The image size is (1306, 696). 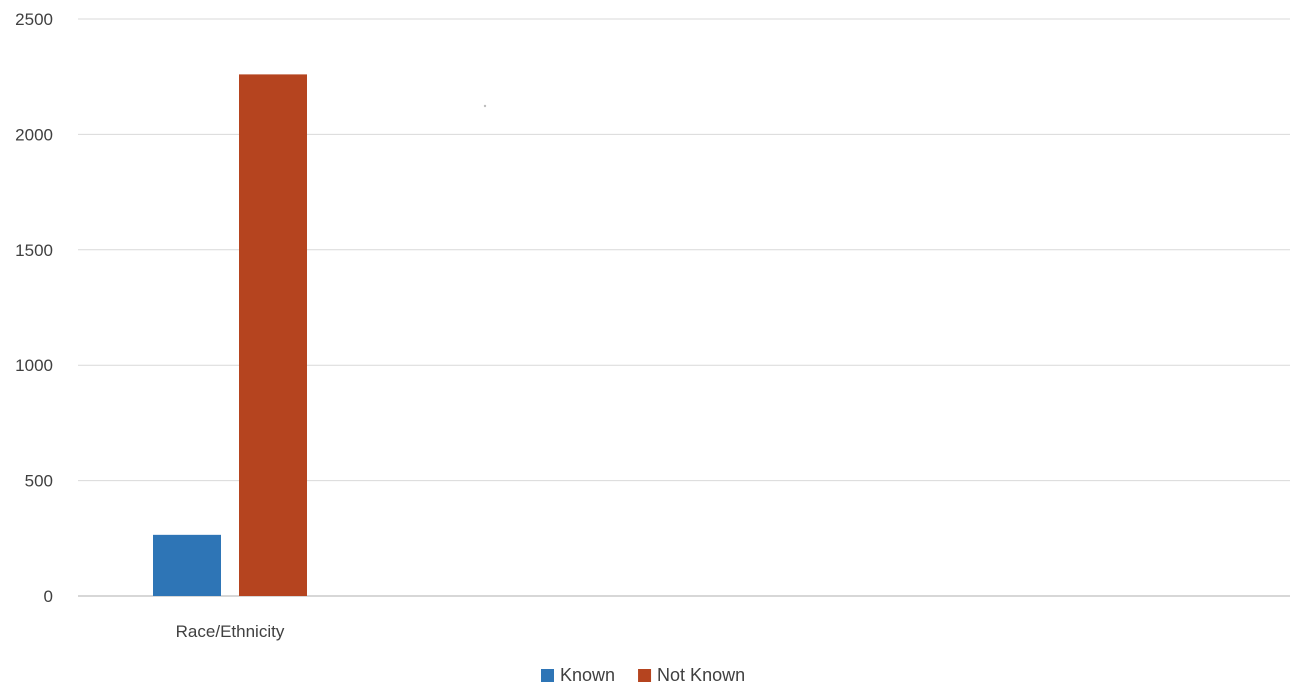 What do you see at coordinates (701, 675) in the screenshot?
I see `legend-label: Not Known` at bounding box center [701, 675].